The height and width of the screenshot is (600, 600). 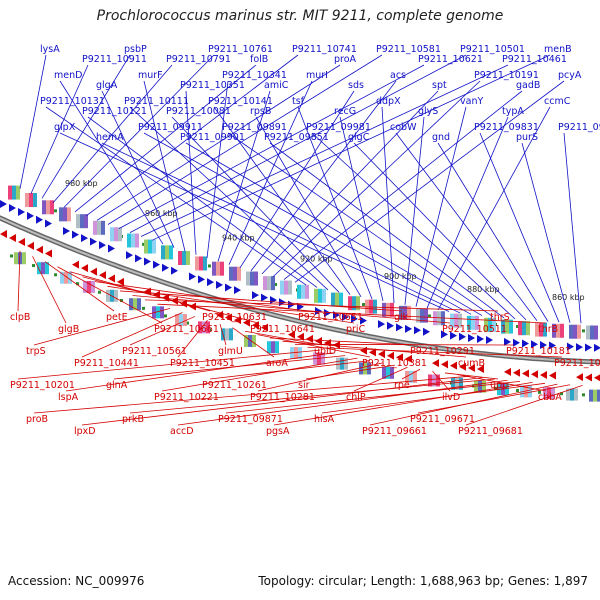 I want to click on gene-label: lysA, so click(x=50, y=49).